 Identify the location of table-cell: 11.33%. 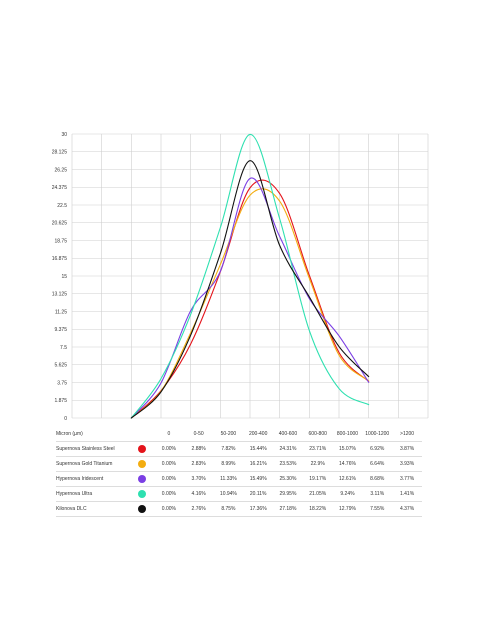
(228, 479).